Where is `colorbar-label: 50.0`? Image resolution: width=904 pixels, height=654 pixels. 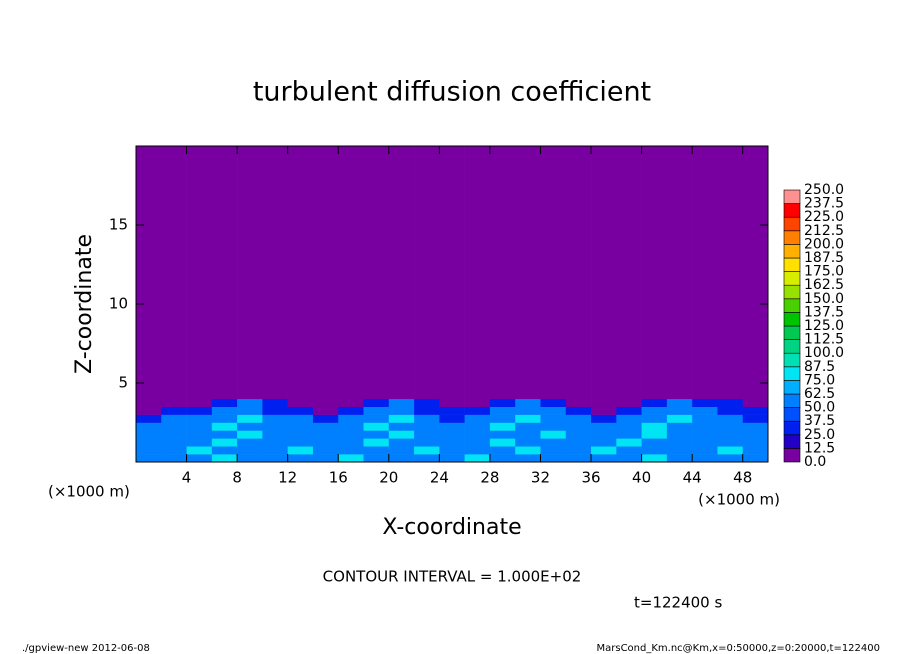
colorbar-label: 50.0 is located at coordinates (819, 408).